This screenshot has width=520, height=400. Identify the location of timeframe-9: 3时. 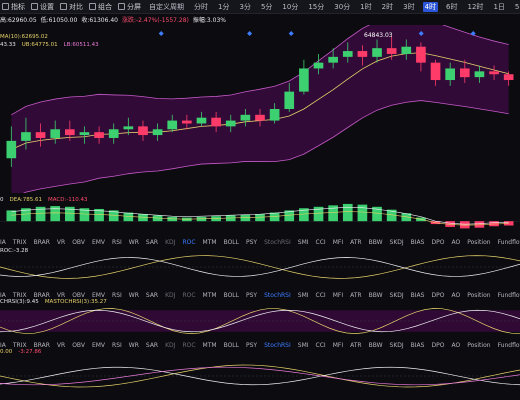
(409, 6).